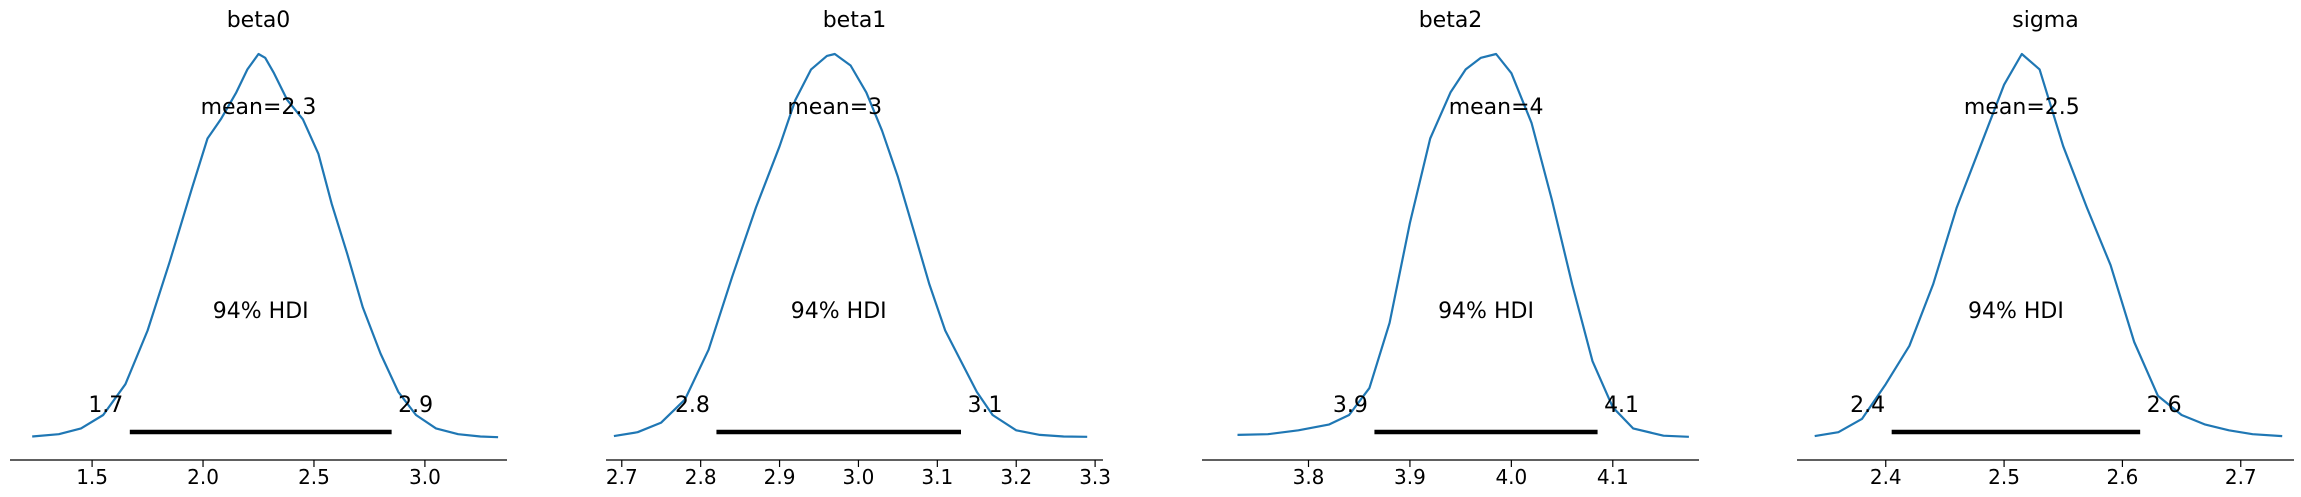 The width and height of the screenshot is (2301, 497). Describe the element at coordinates (692, 405) in the screenshot. I see `hdi-low-label: 2.8` at that location.